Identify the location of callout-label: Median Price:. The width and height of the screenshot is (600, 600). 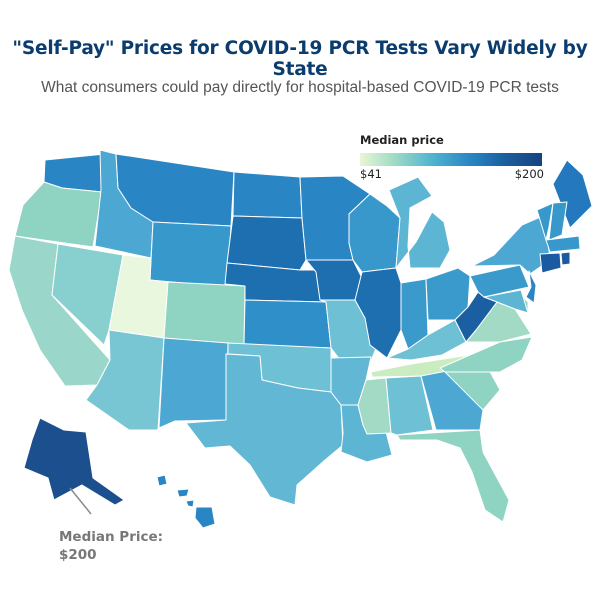
(111, 537).